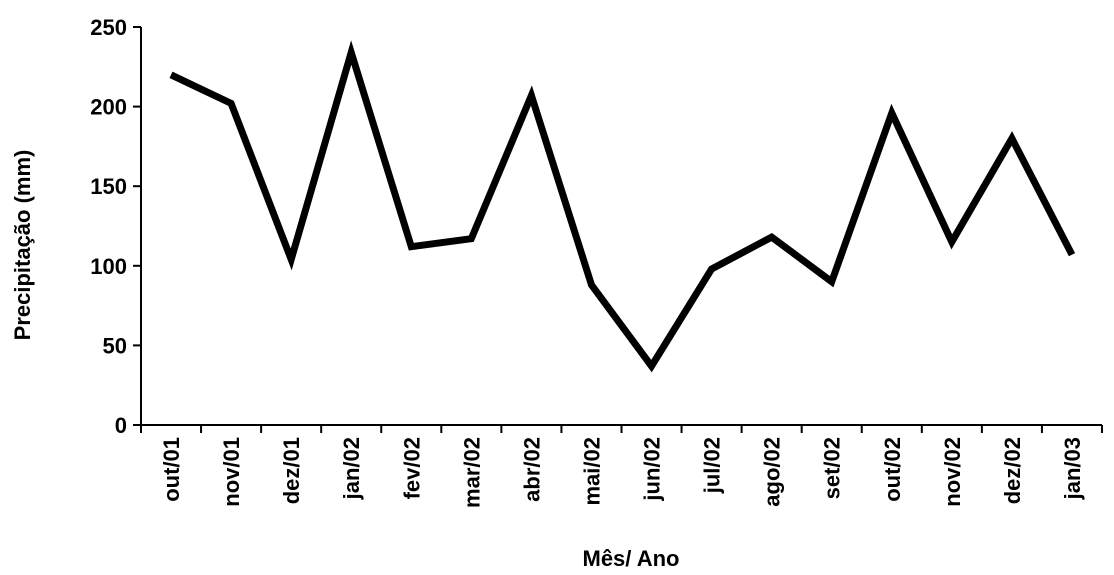 The width and height of the screenshot is (1114, 575). What do you see at coordinates (712, 465) in the screenshot?
I see `x-tick-label: jul/02` at bounding box center [712, 465].